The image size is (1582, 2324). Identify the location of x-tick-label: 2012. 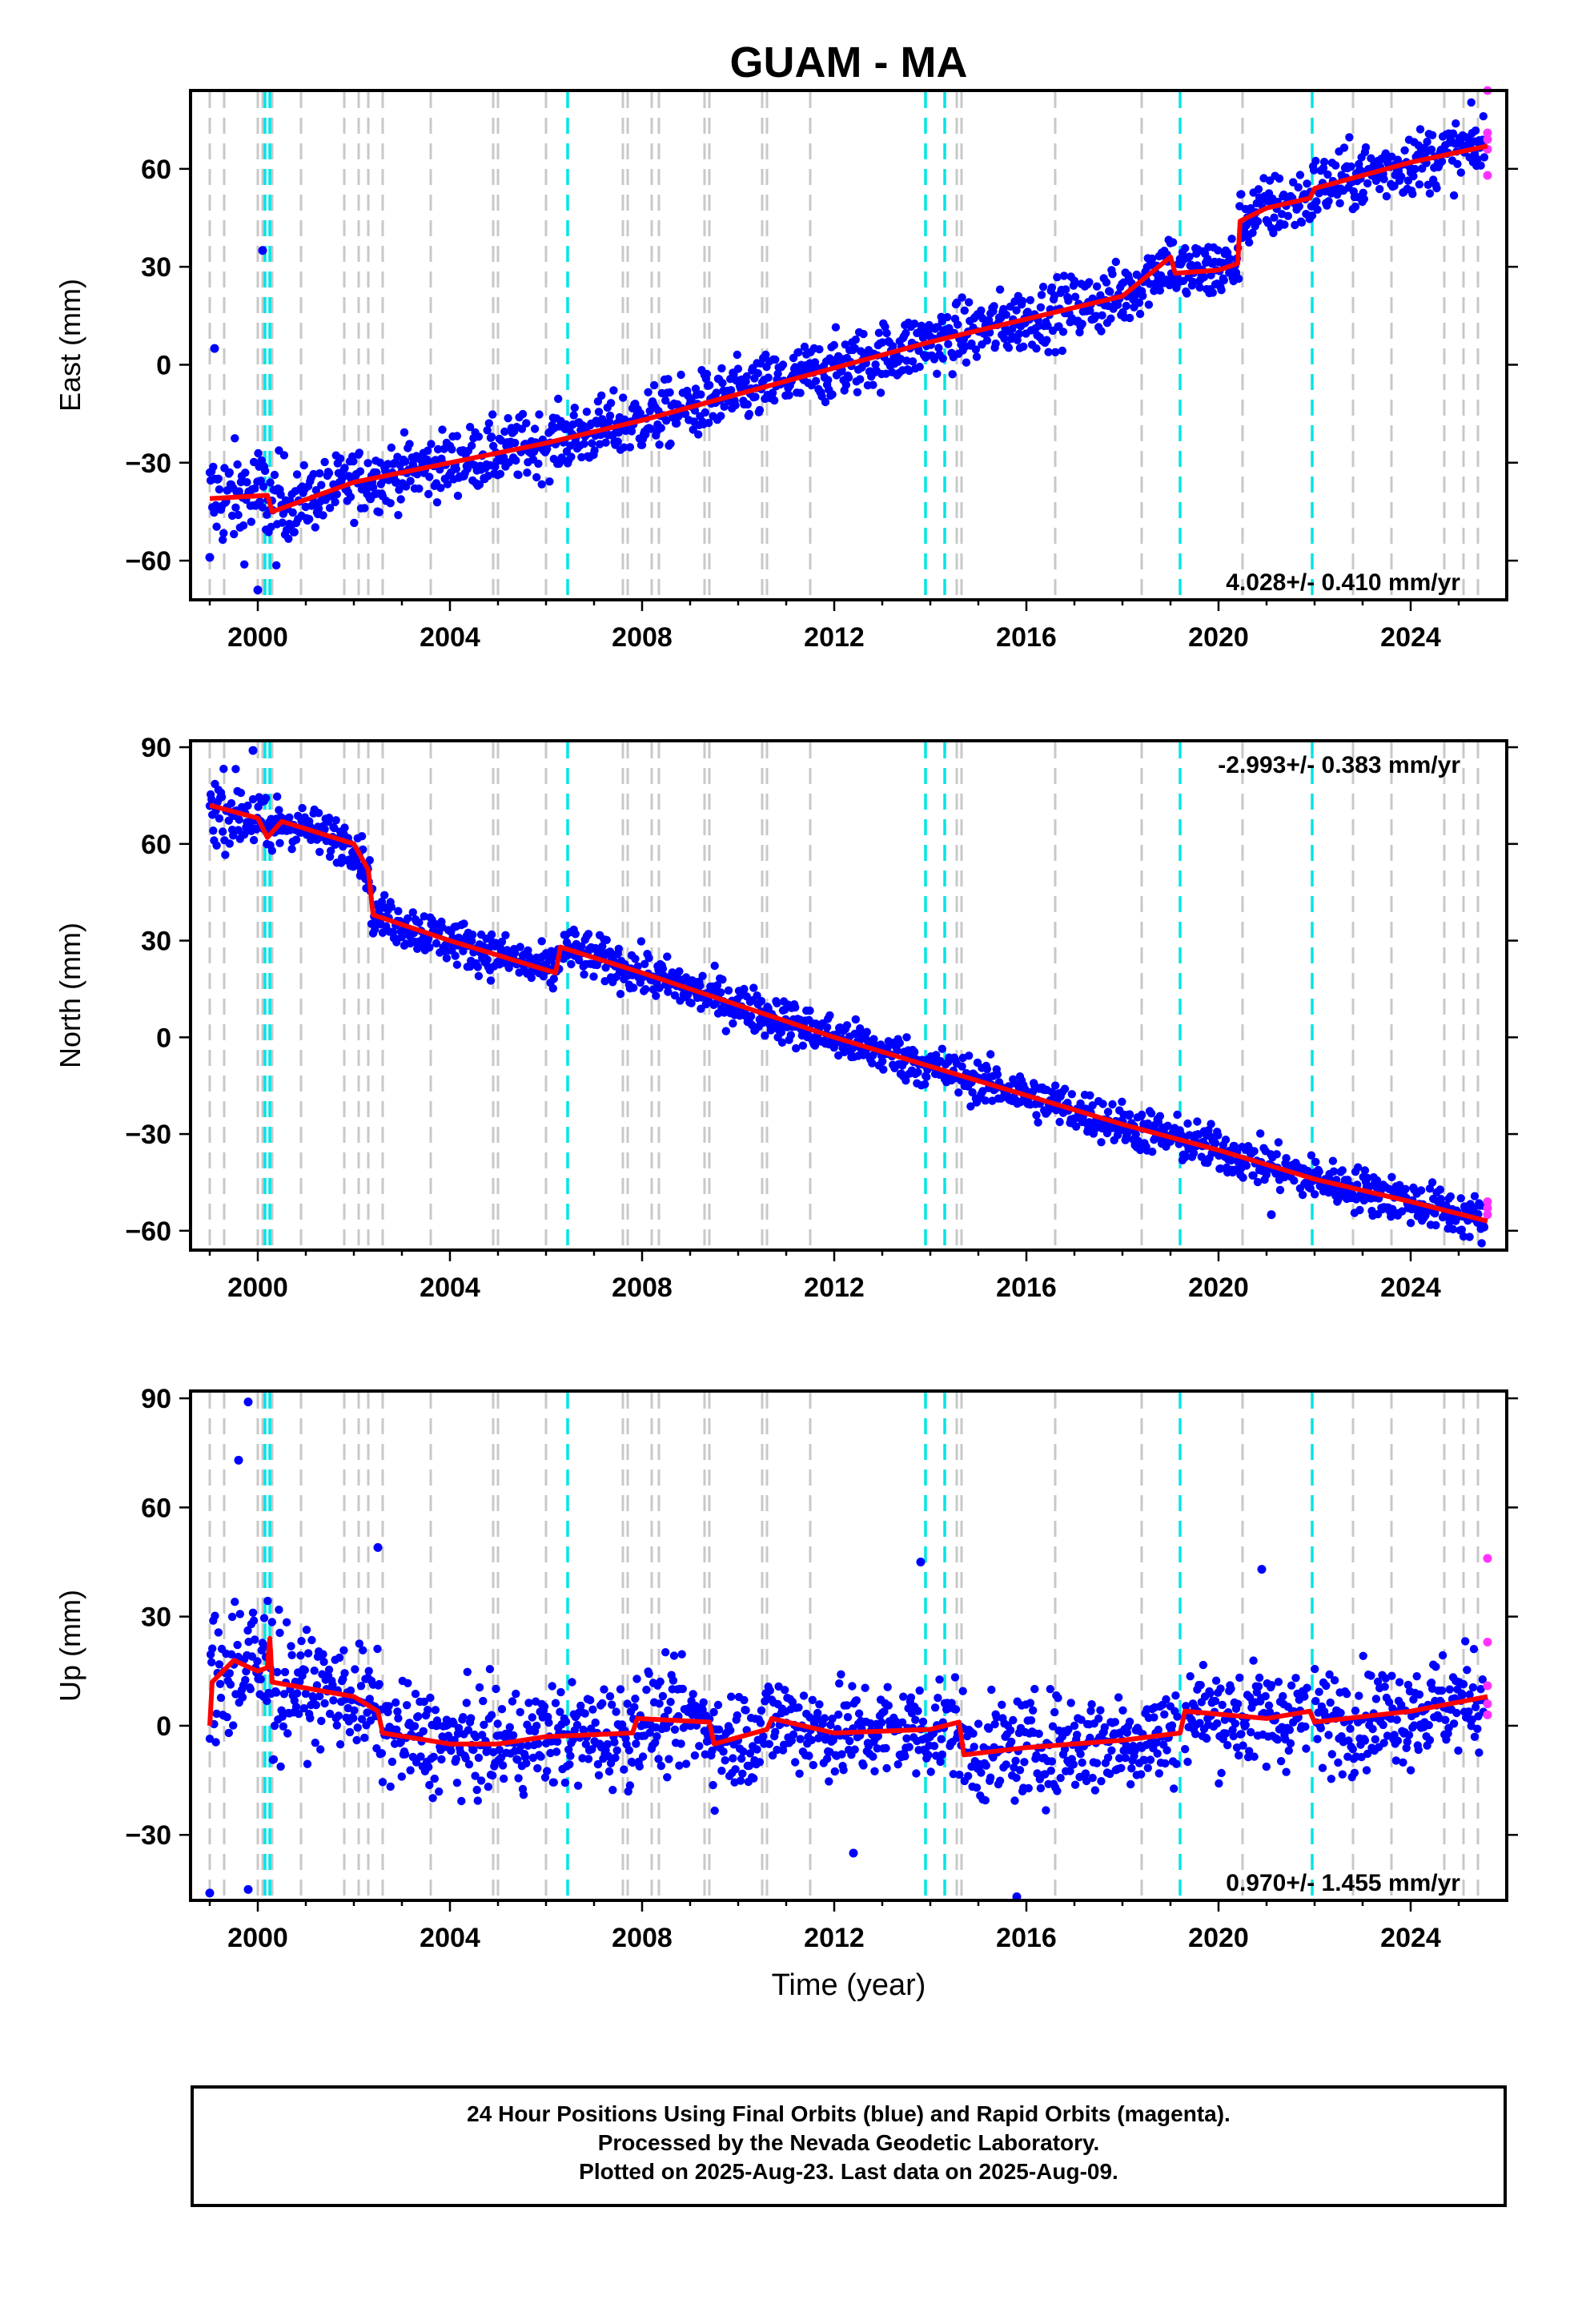
(834, 1938).